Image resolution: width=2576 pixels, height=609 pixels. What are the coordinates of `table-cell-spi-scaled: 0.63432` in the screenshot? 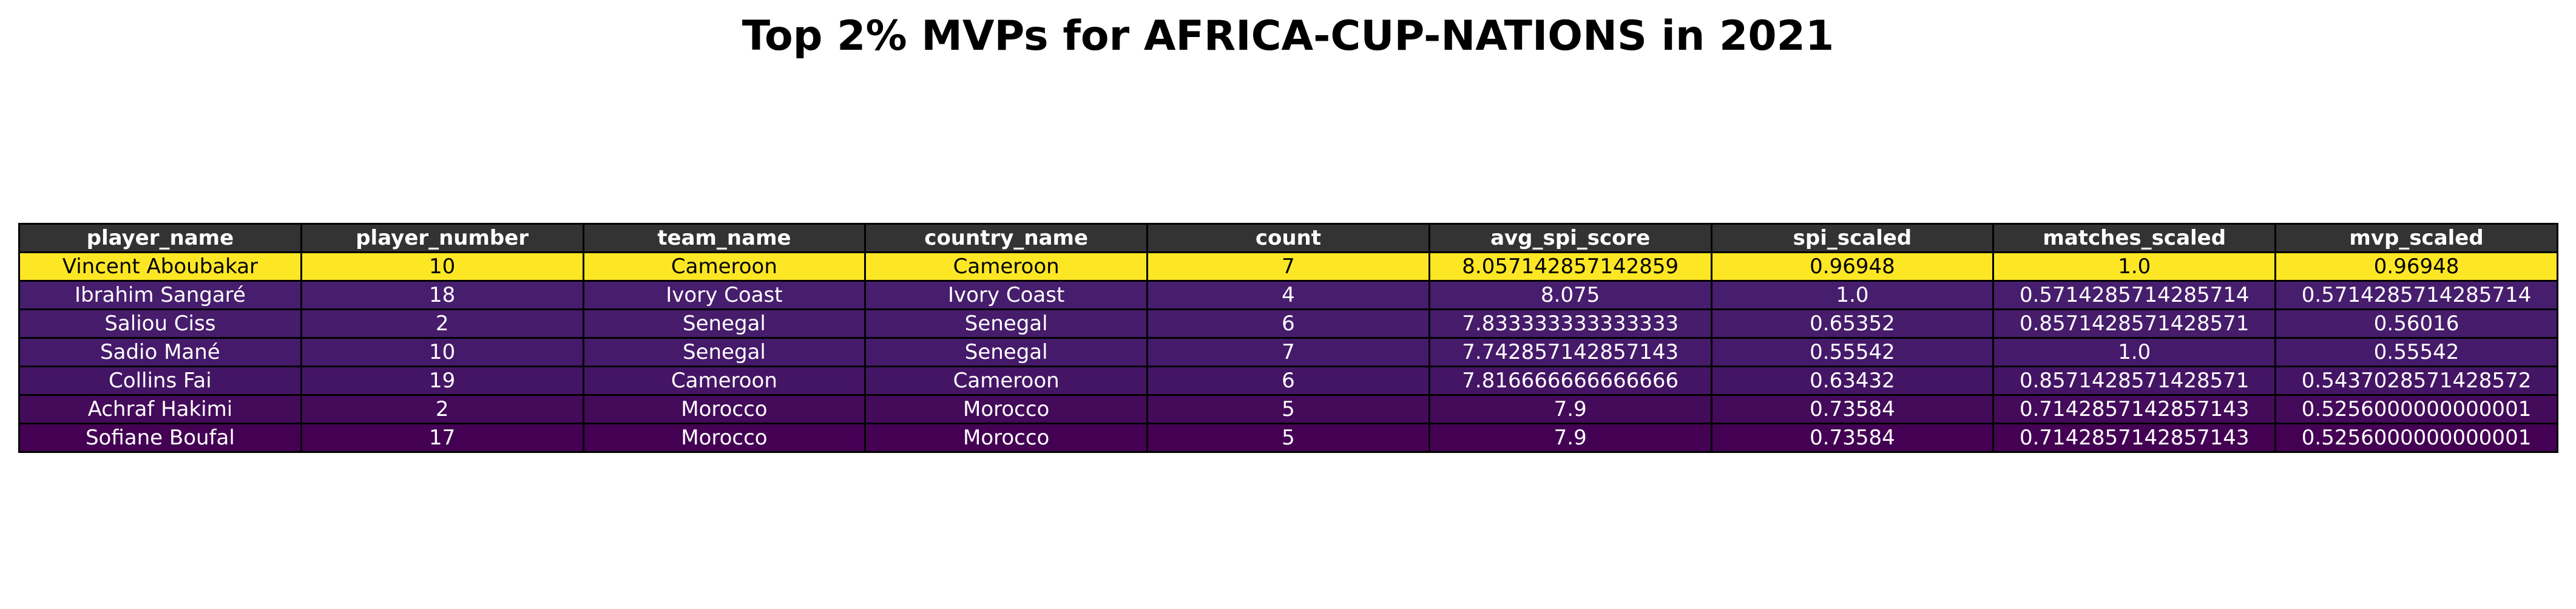 It's located at (1852, 381).